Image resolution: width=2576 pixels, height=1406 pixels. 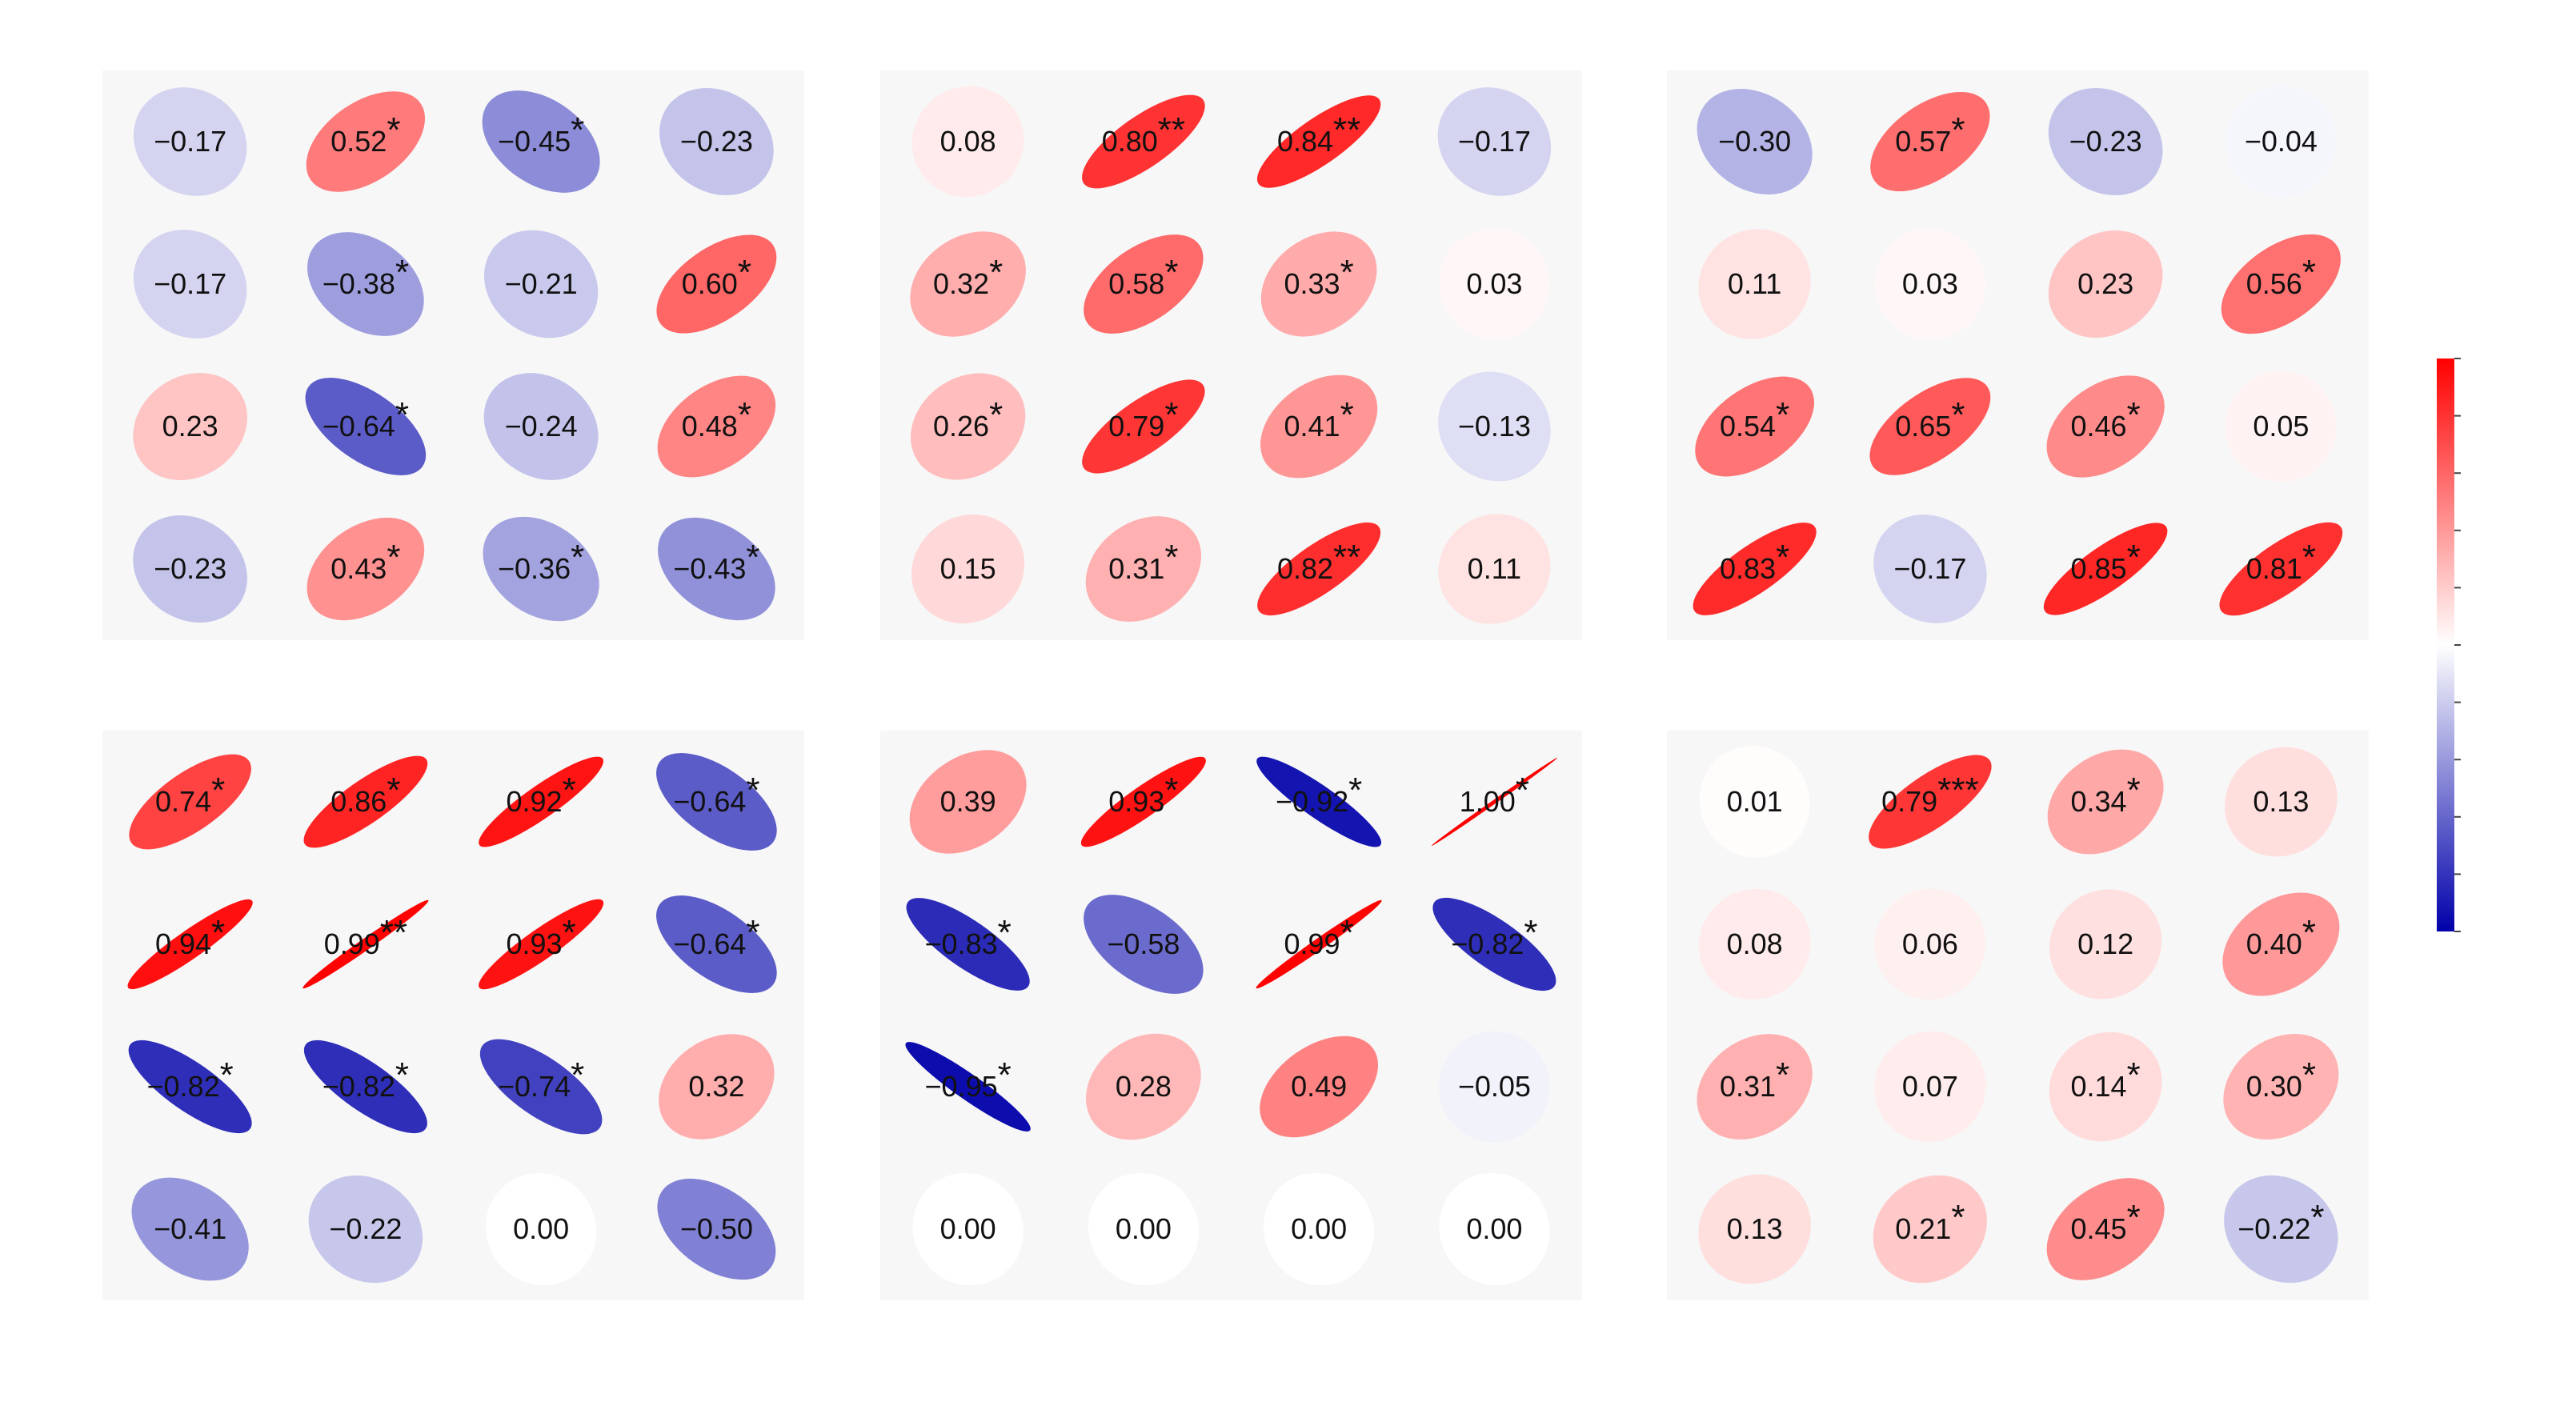 What do you see at coordinates (2281, 937) in the screenshot?
I see `correlation-value: 0.40*` at bounding box center [2281, 937].